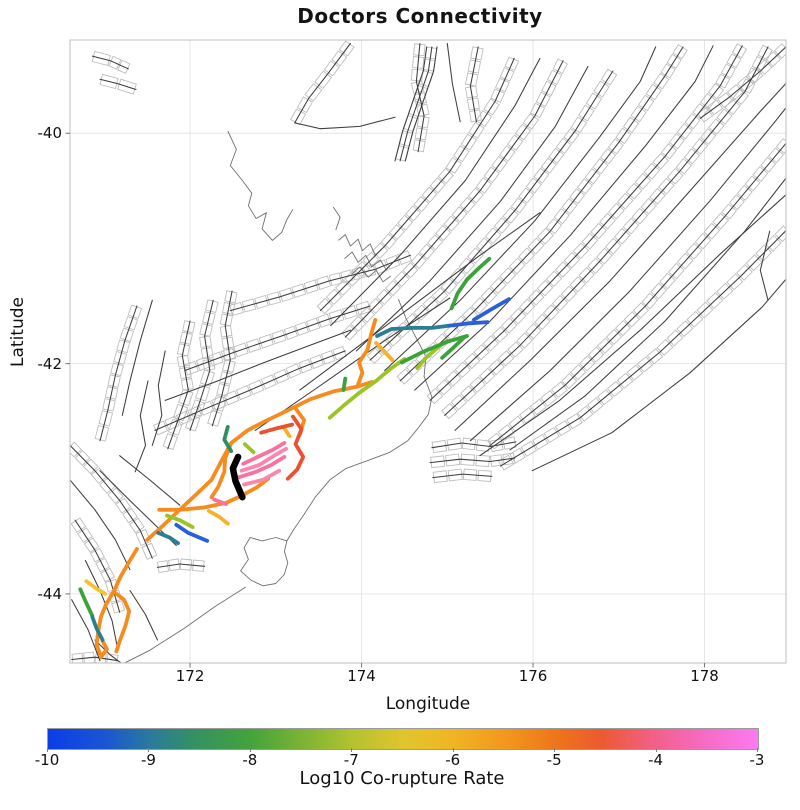  I want to click on chartreuse-long, so click(367, 388).